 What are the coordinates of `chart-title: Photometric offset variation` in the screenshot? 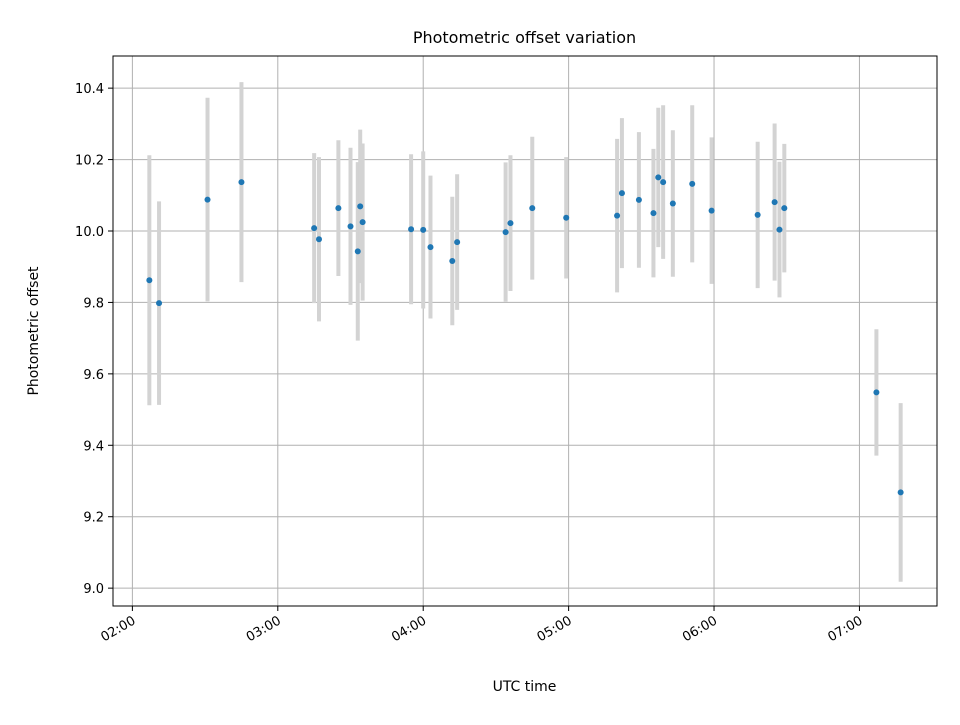 It's located at (524, 37).